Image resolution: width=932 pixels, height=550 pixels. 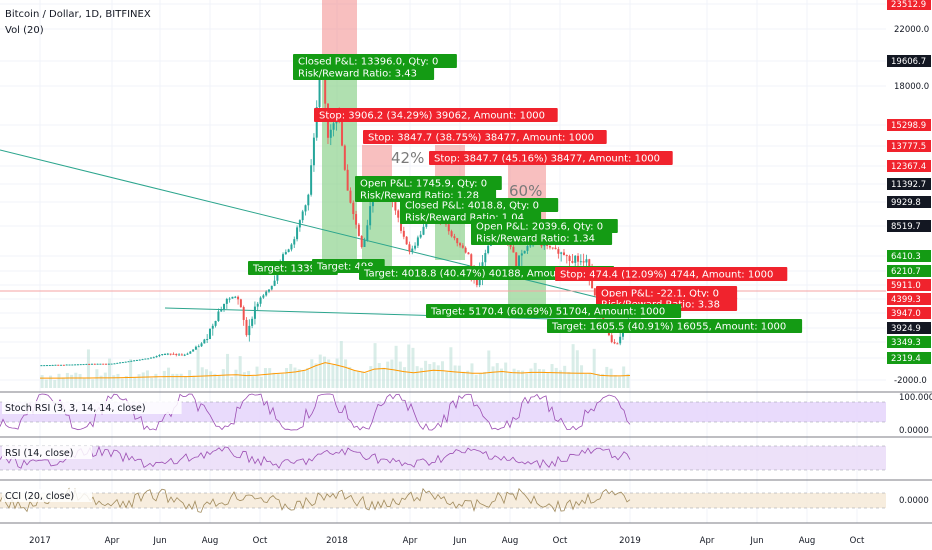 What do you see at coordinates (210, 541) in the screenshot?
I see `time-tick-3: Aug` at bounding box center [210, 541].